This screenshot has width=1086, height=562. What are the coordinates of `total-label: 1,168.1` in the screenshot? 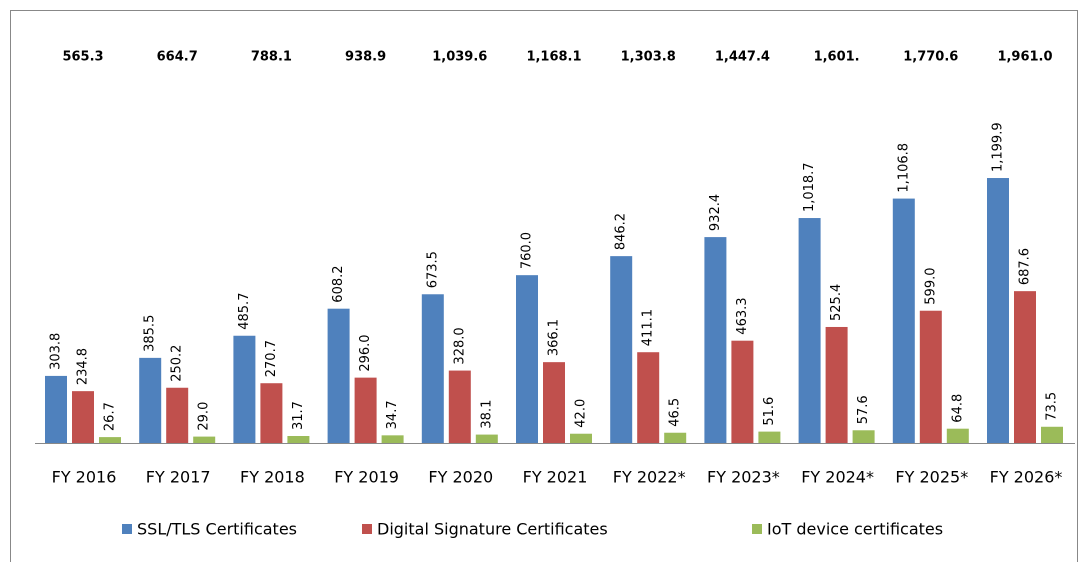 It's located at (553, 57).